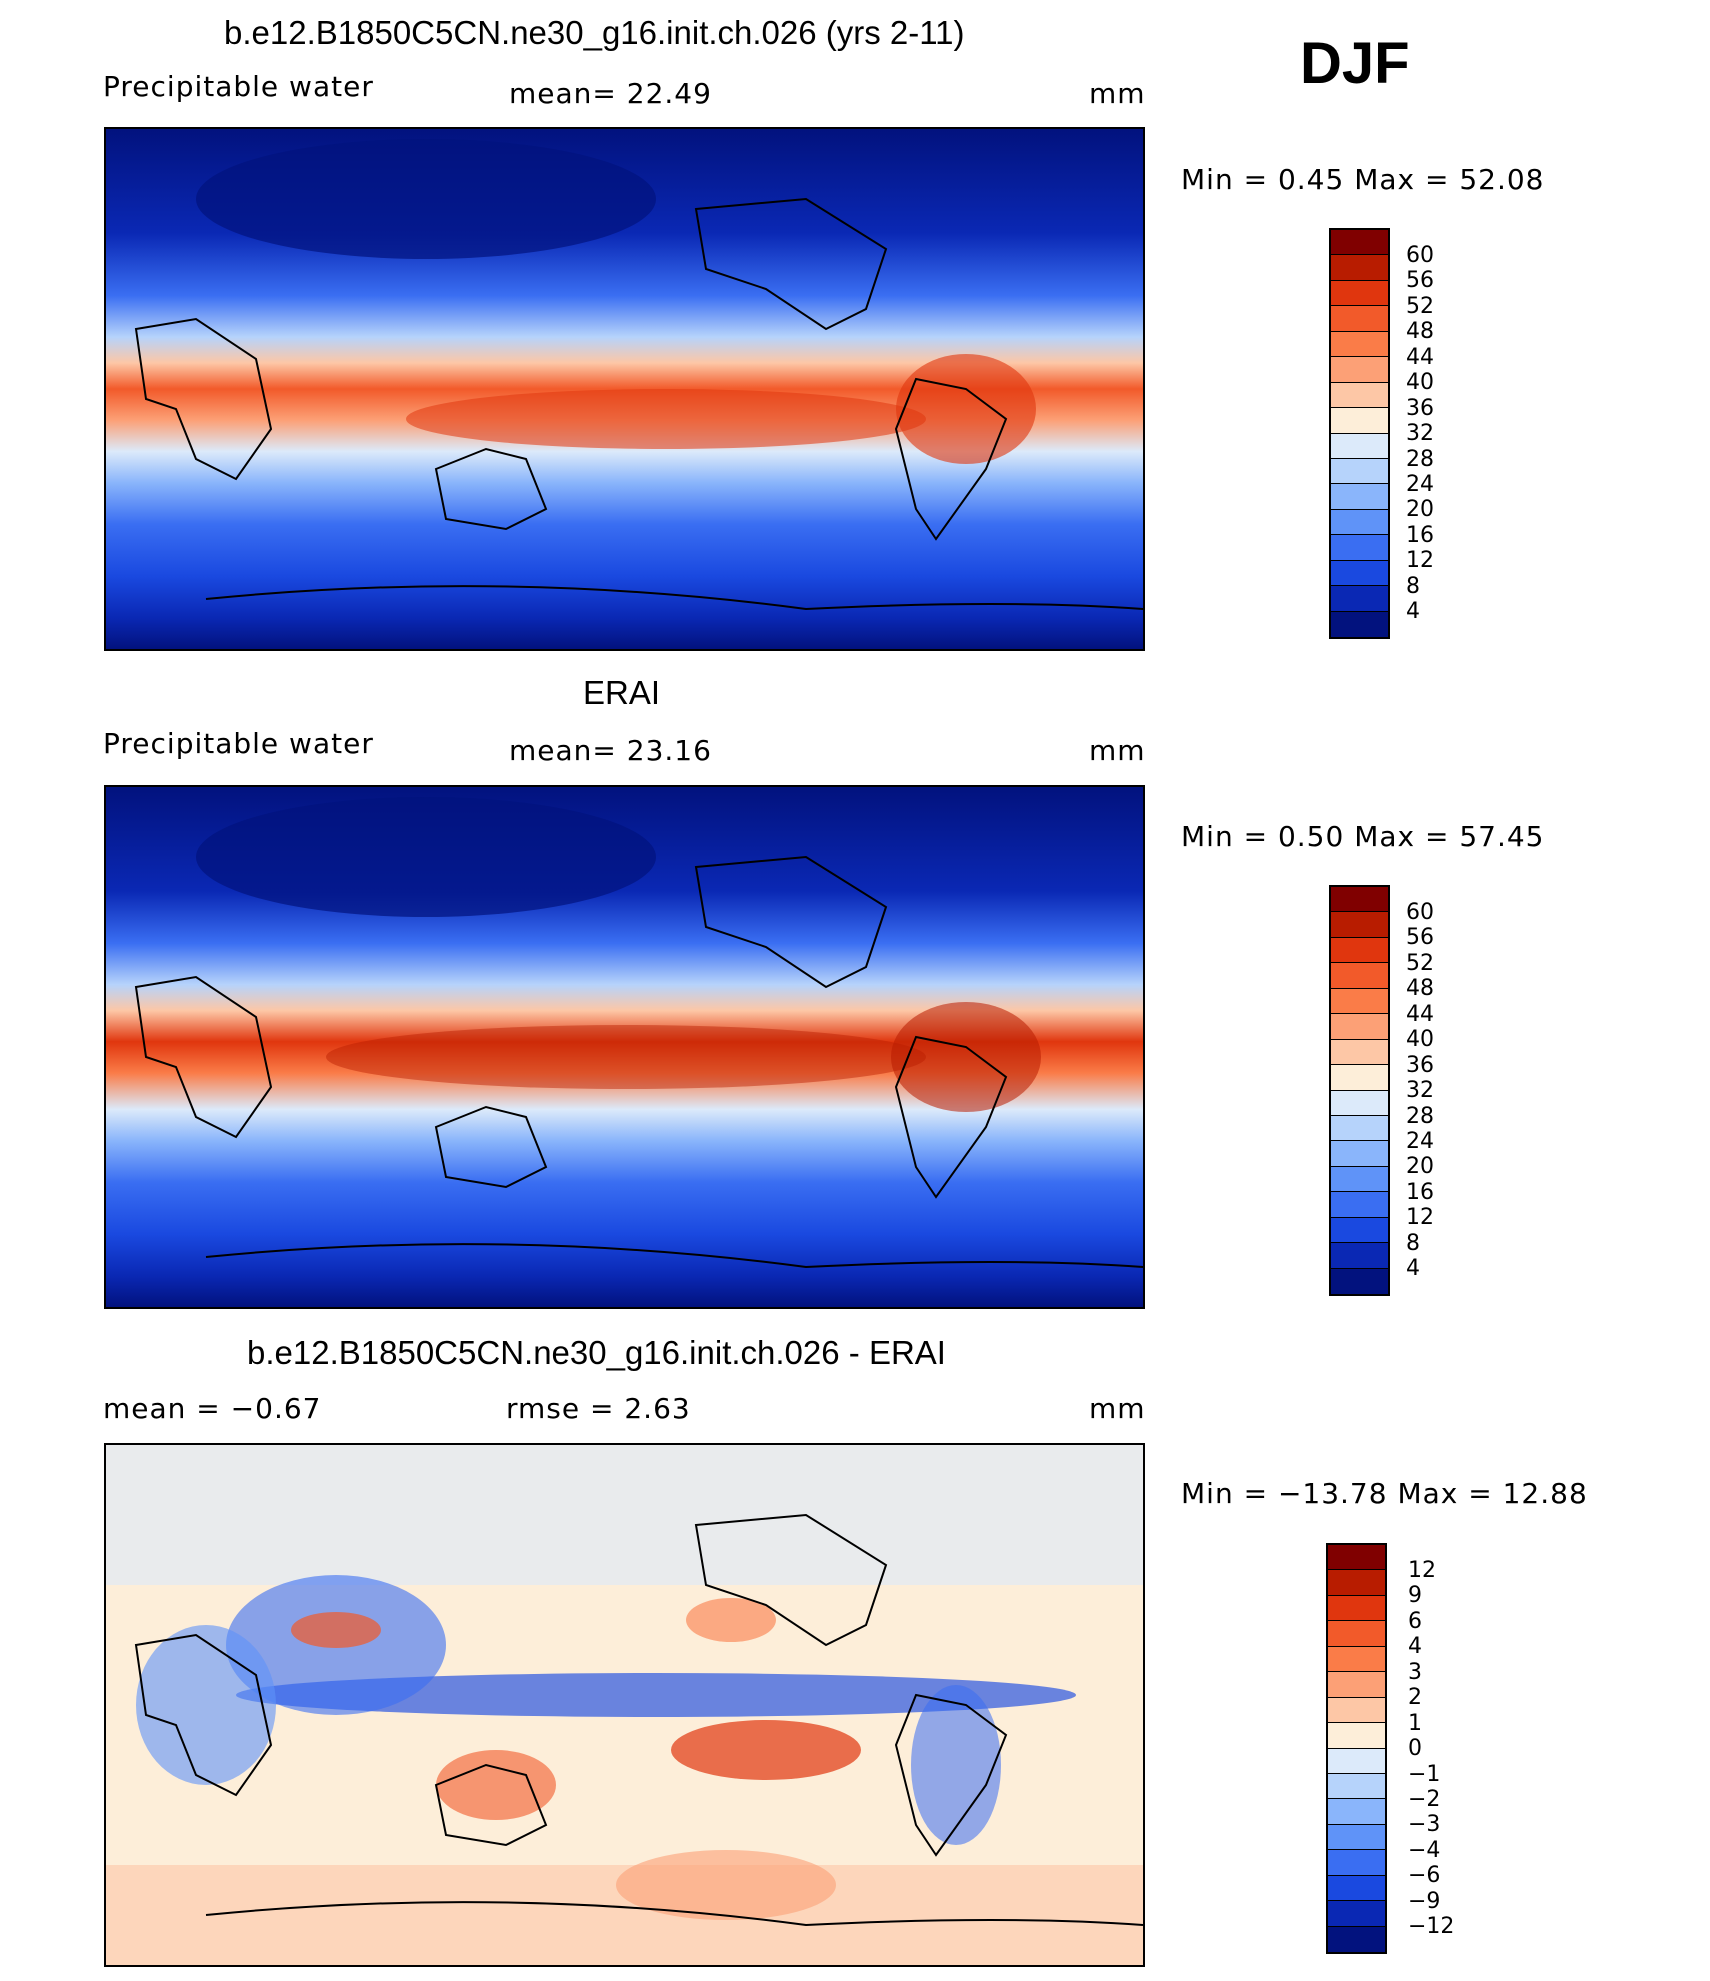 The height and width of the screenshot is (1981, 1710). Describe the element at coordinates (1117, 93) in the screenshot. I see `panel1-units-label: mm` at that location.